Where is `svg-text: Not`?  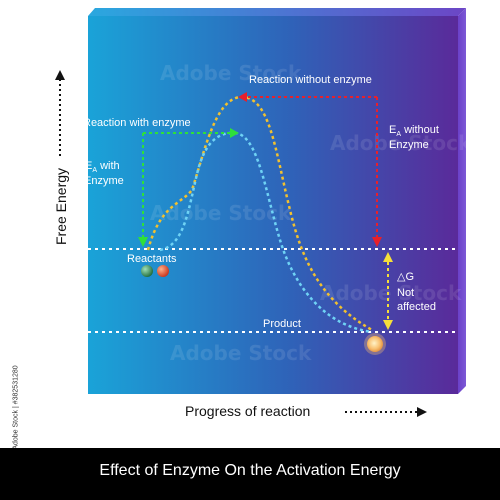 svg-text: Not is located at coordinates (405, 293).